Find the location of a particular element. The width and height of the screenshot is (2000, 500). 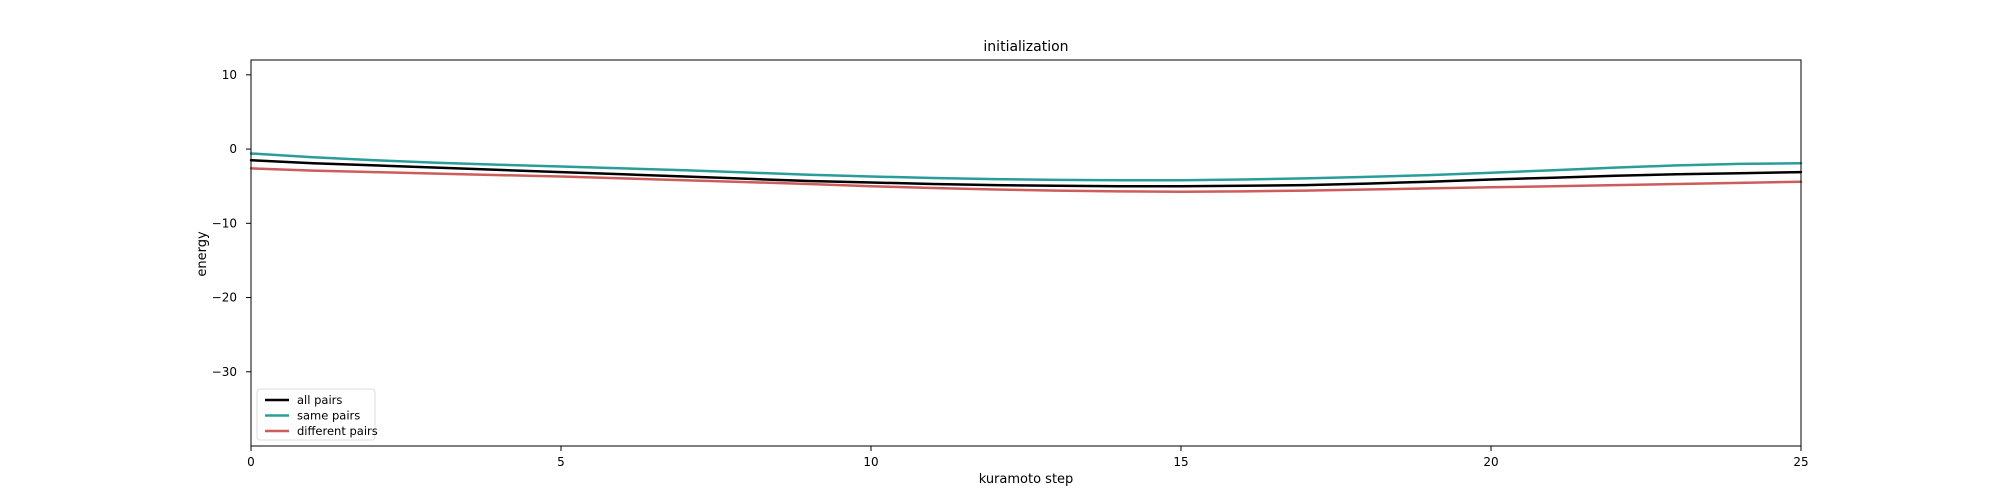

series-line-different-pairs is located at coordinates (1026, 180).